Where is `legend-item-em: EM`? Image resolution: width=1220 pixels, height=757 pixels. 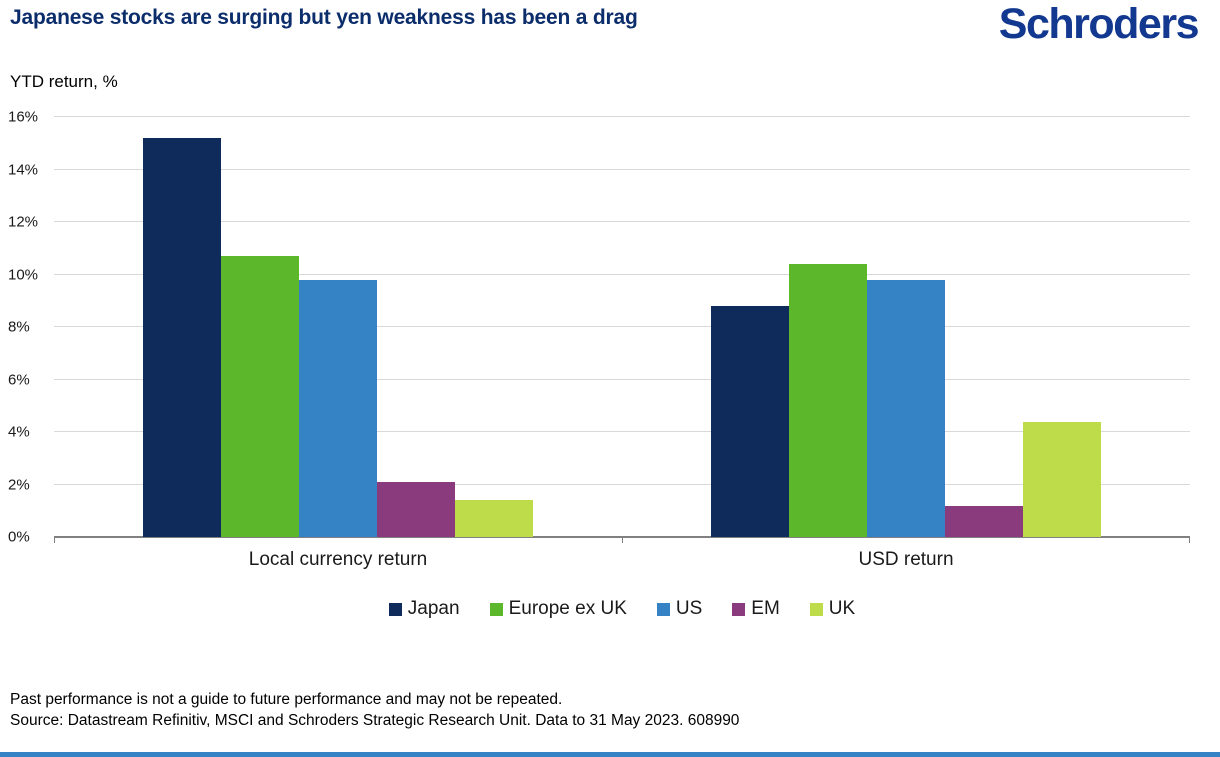 legend-item-em: EM is located at coordinates (756, 609).